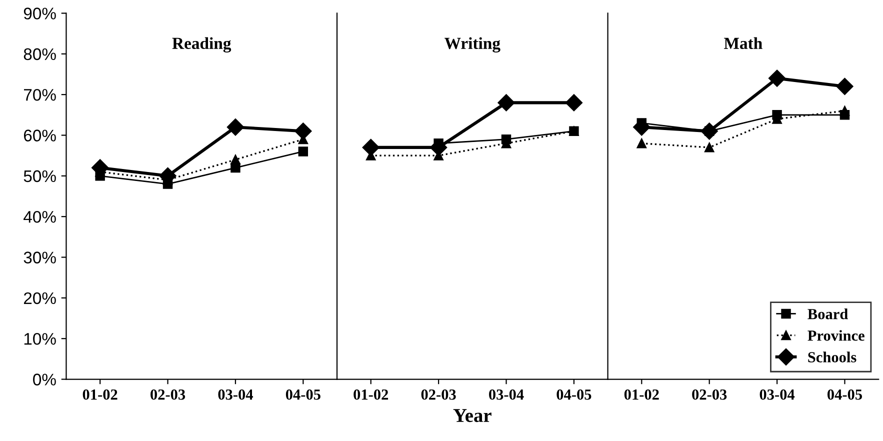 The image size is (883, 441). Describe the element at coordinates (472, 415) in the screenshot. I see `x-axis-title: Year` at that location.